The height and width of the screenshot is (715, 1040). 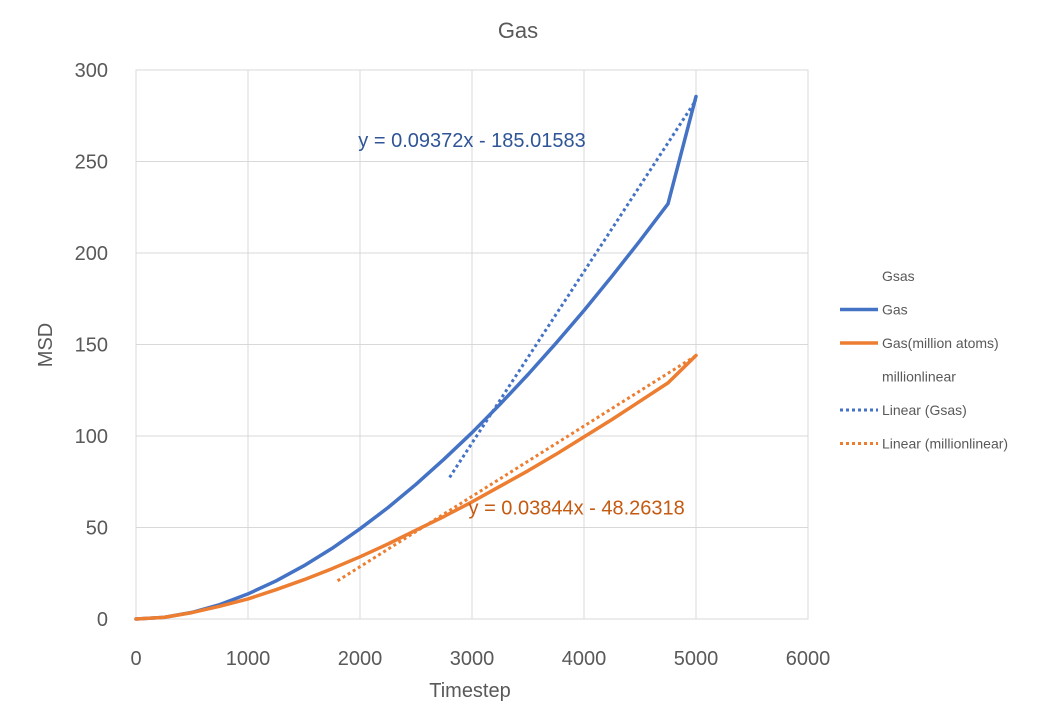 What do you see at coordinates (470, 691) in the screenshot?
I see `x-axis-label: Timestep` at bounding box center [470, 691].